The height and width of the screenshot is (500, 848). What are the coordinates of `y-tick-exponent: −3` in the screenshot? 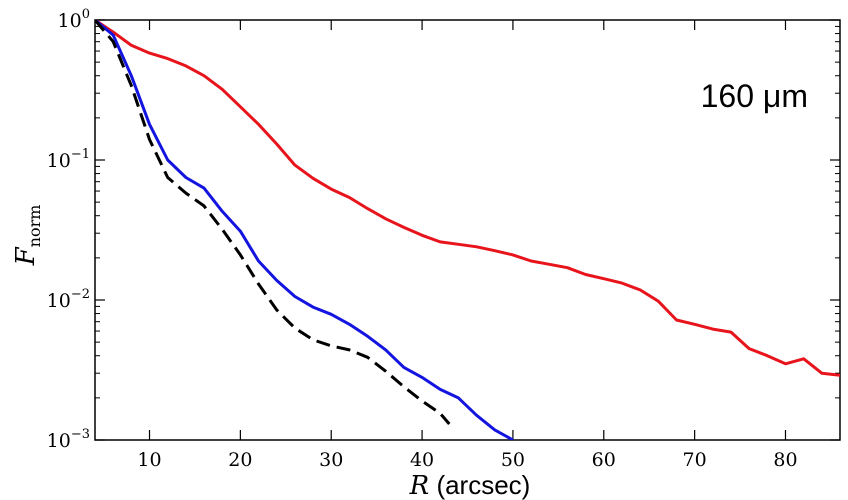 It's located at (80, 434).